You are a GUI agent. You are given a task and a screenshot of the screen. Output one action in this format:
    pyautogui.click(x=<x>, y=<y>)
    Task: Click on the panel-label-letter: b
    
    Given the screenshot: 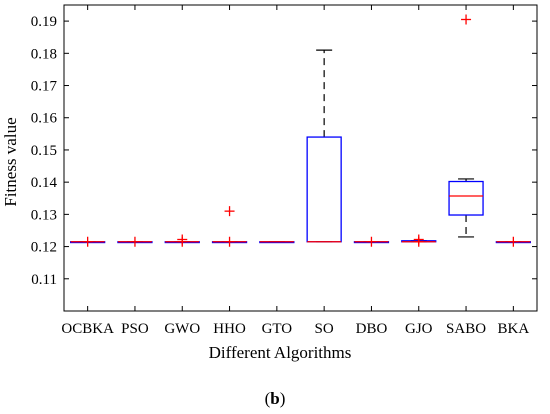 What is the action you would take?
    pyautogui.click(x=274, y=398)
    